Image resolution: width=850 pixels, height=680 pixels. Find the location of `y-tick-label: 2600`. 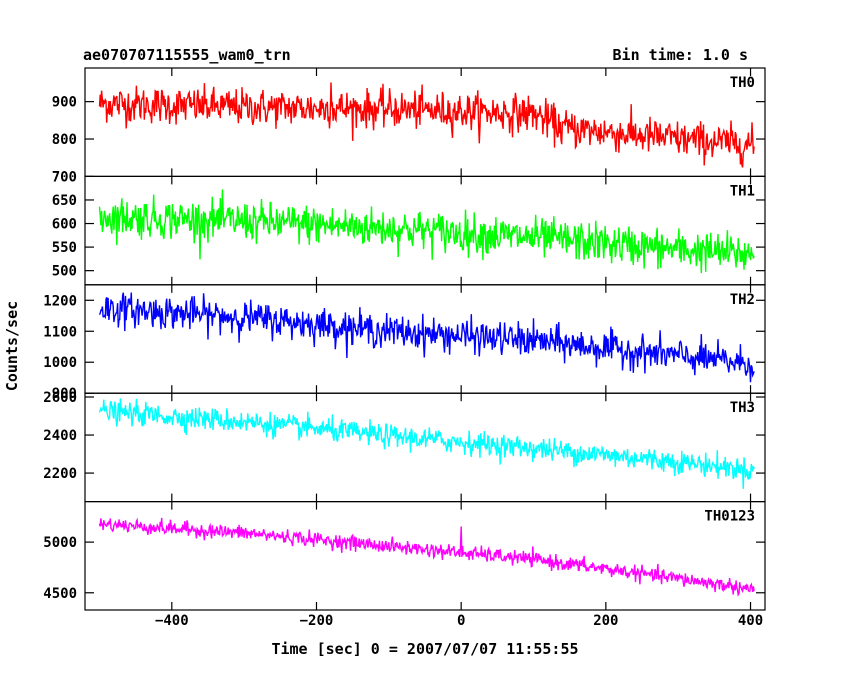

y-tick-label: 2600 is located at coordinates (60, 398).